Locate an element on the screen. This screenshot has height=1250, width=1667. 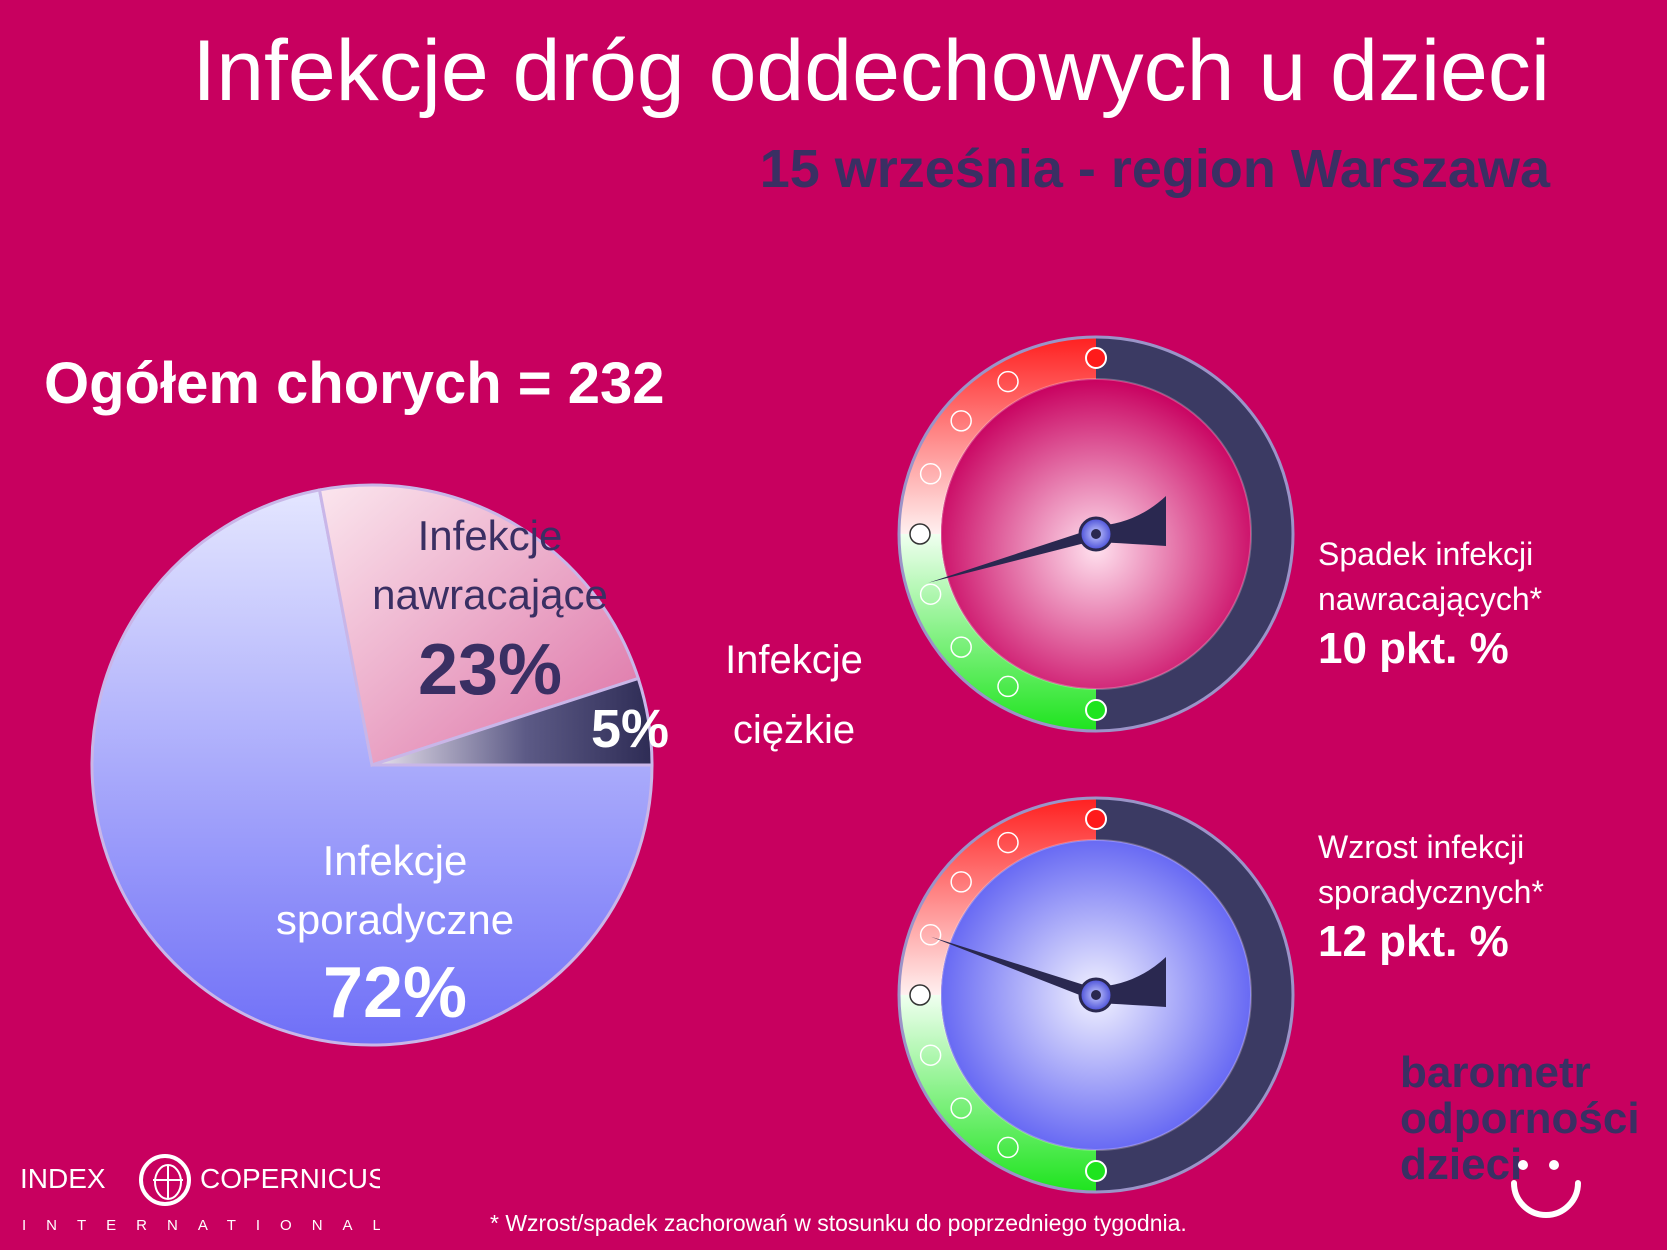
page-subtitle: 15 września - region Warszawa is located at coordinates (1154, 169).